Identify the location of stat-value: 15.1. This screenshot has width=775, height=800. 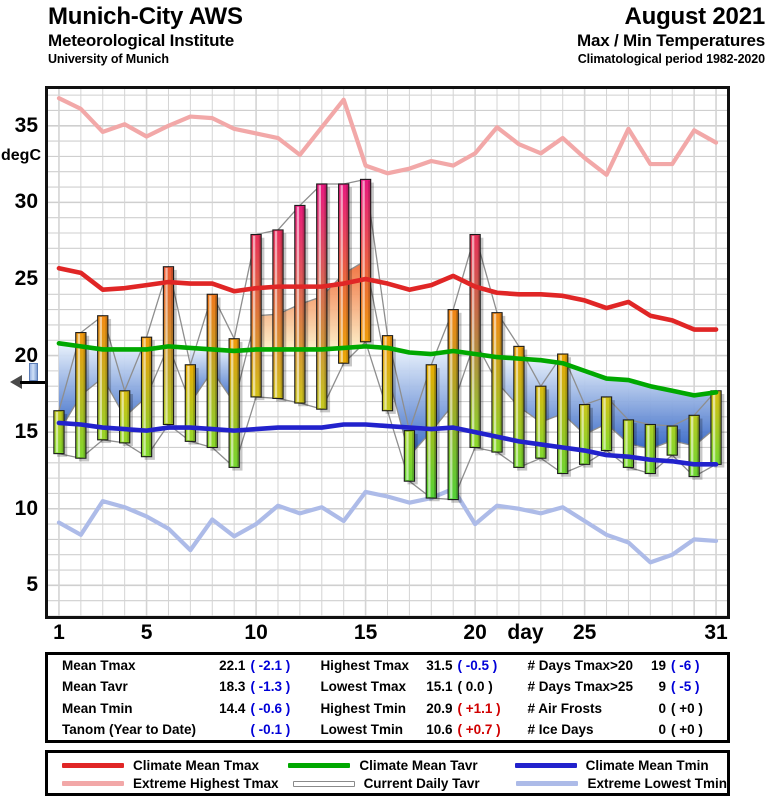
(439, 687).